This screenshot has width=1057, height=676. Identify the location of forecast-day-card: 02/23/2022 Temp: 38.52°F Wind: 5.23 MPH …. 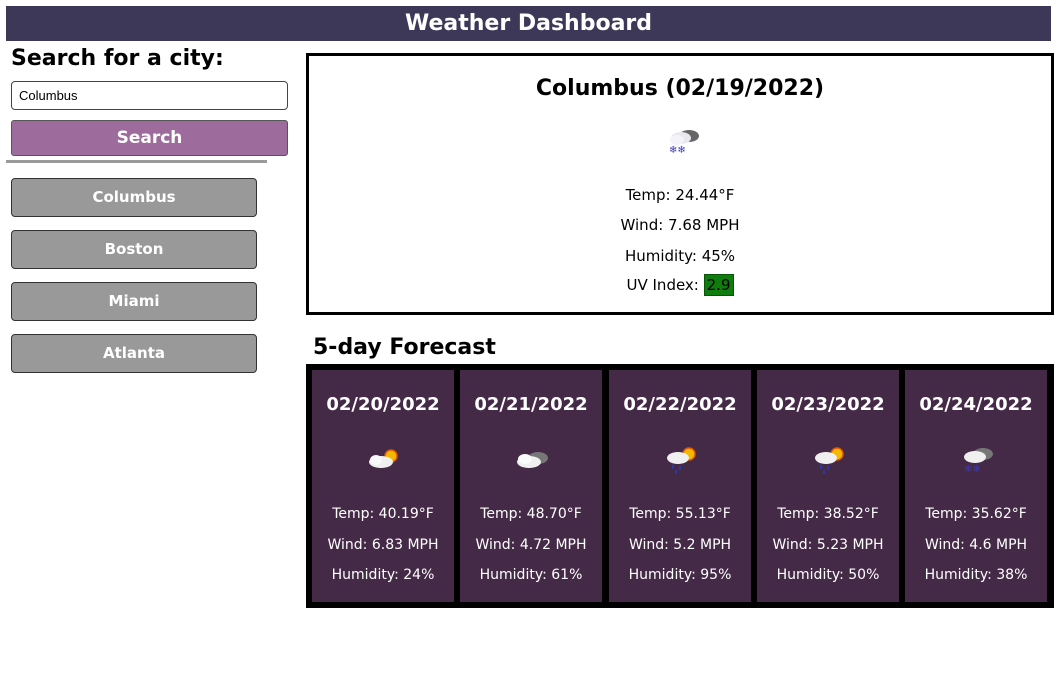
(828, 486).